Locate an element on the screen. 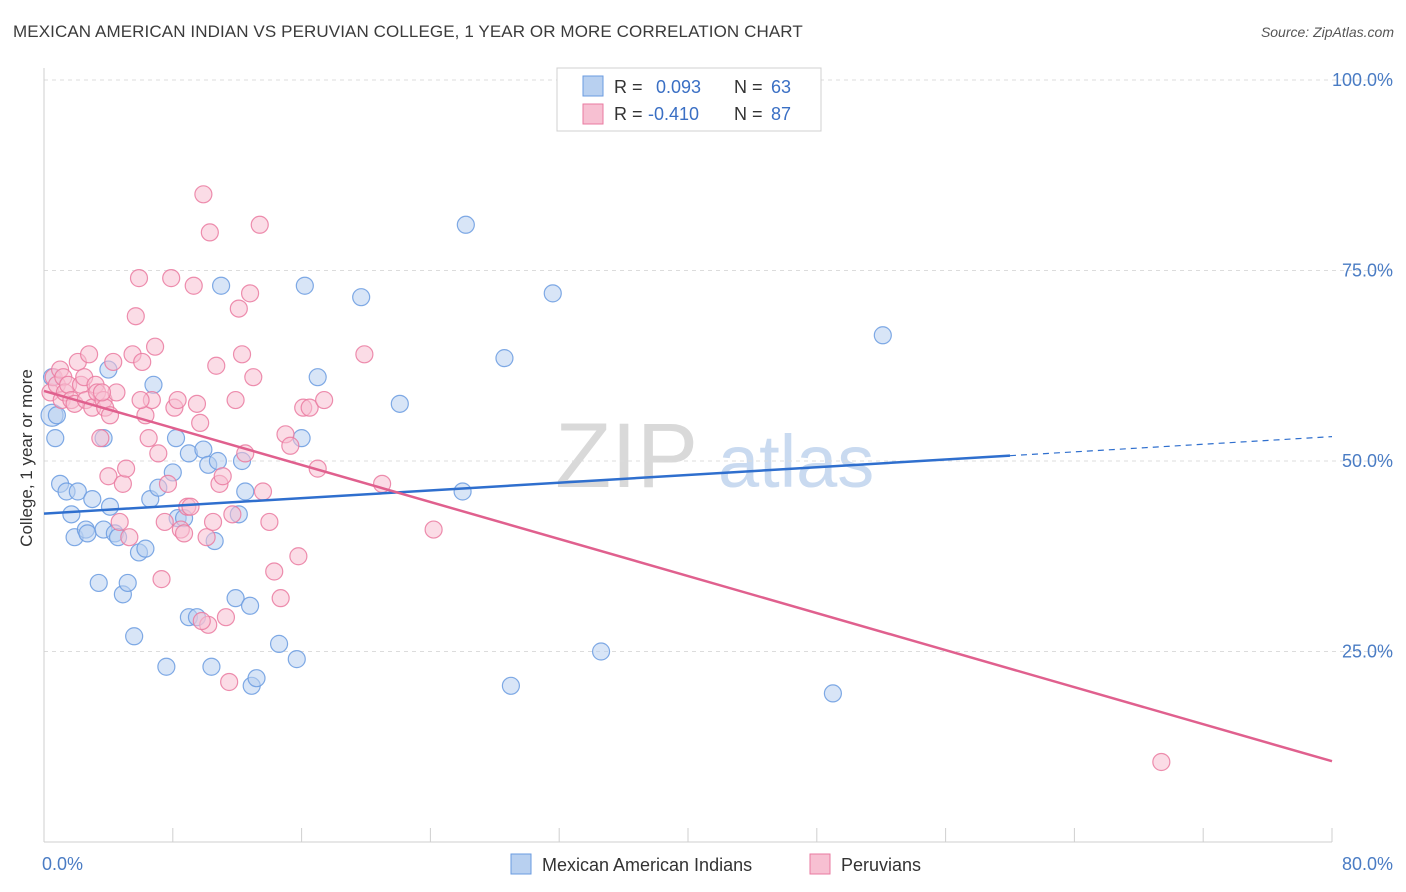 This screenshot has width=1406, height=892. bottom-legend-label-mexican-american-indians: Mexican American Indians is located at coordinates (647, 865).